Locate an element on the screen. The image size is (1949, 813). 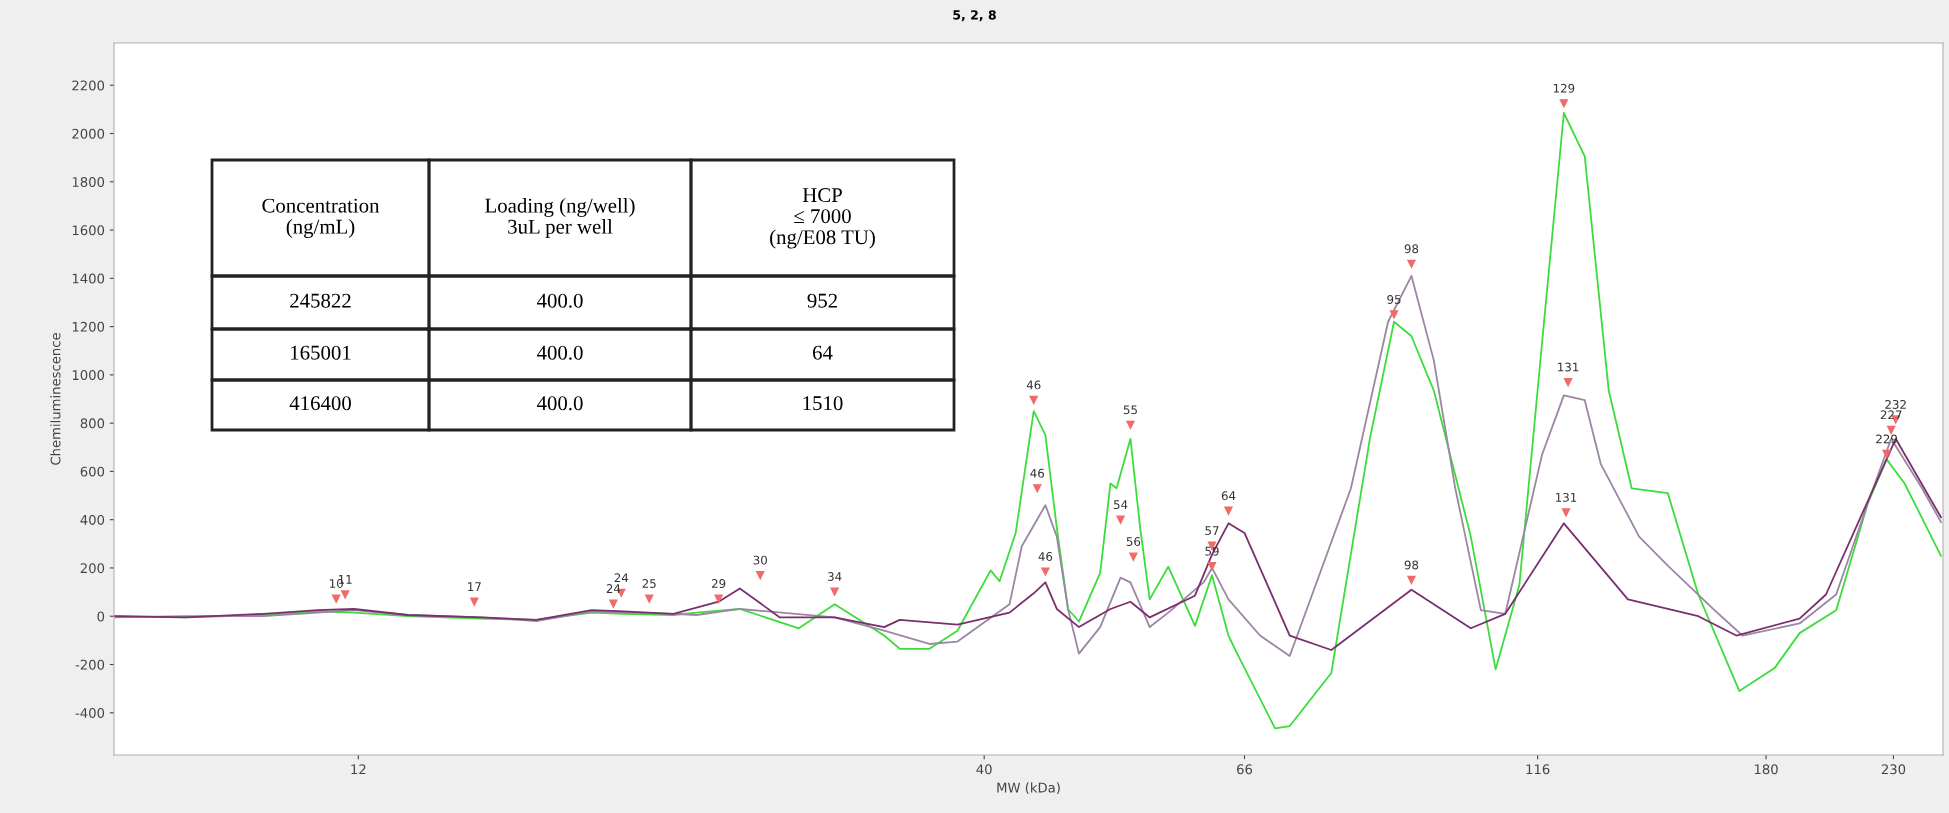
y-tick-label: -400 is located at coordinates (90, 712).